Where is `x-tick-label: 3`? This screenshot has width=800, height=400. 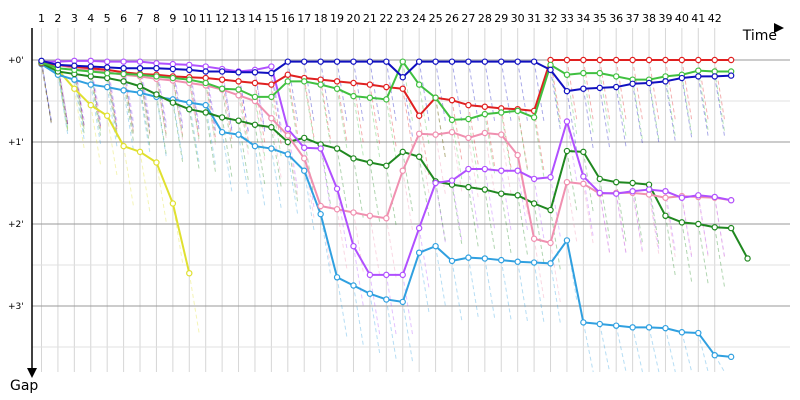 x-tick-label: 3 is located at coordinates (74, 18).